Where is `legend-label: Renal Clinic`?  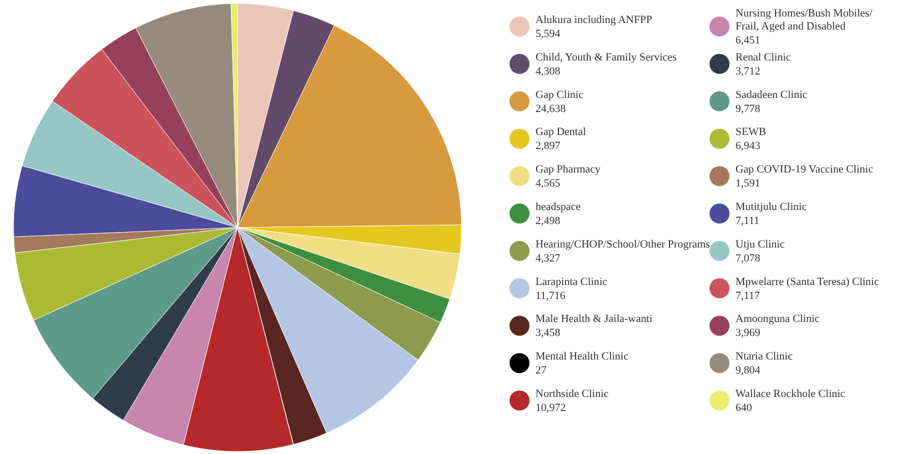
legend-label: Renal Clinic is located at coordinates (763, 57).